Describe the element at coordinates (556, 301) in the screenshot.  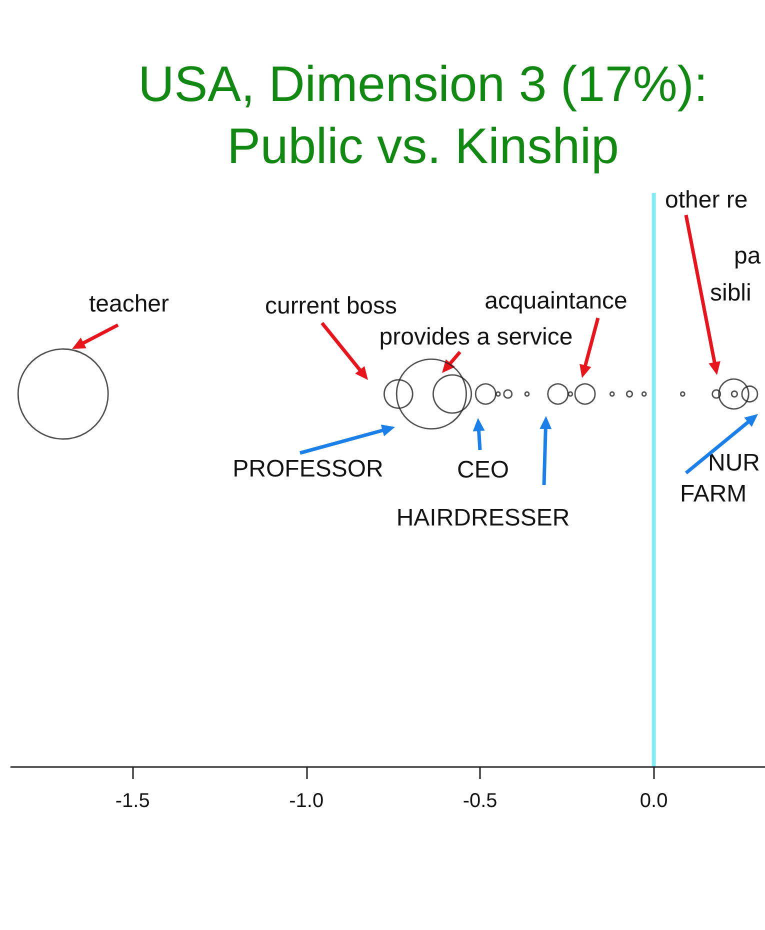
I see `annotation: acquaintance` at that location.